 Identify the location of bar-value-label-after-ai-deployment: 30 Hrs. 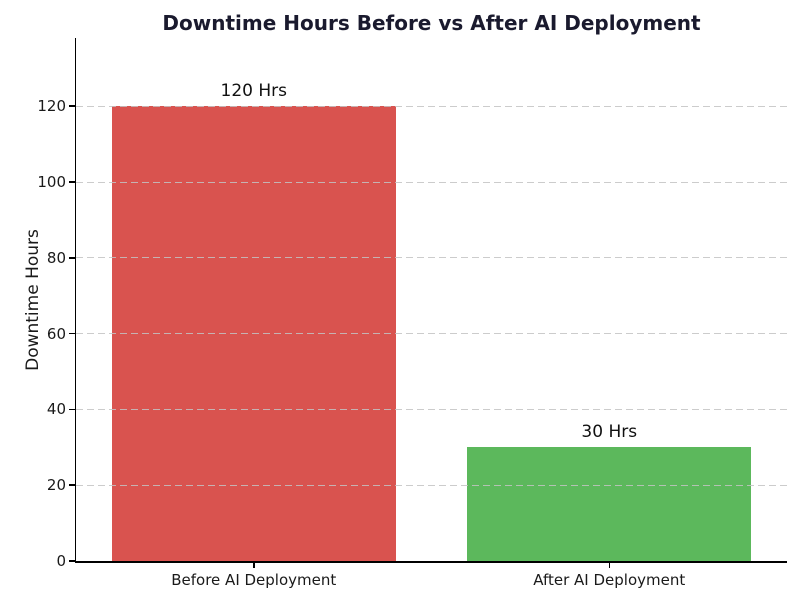
(609, 432).